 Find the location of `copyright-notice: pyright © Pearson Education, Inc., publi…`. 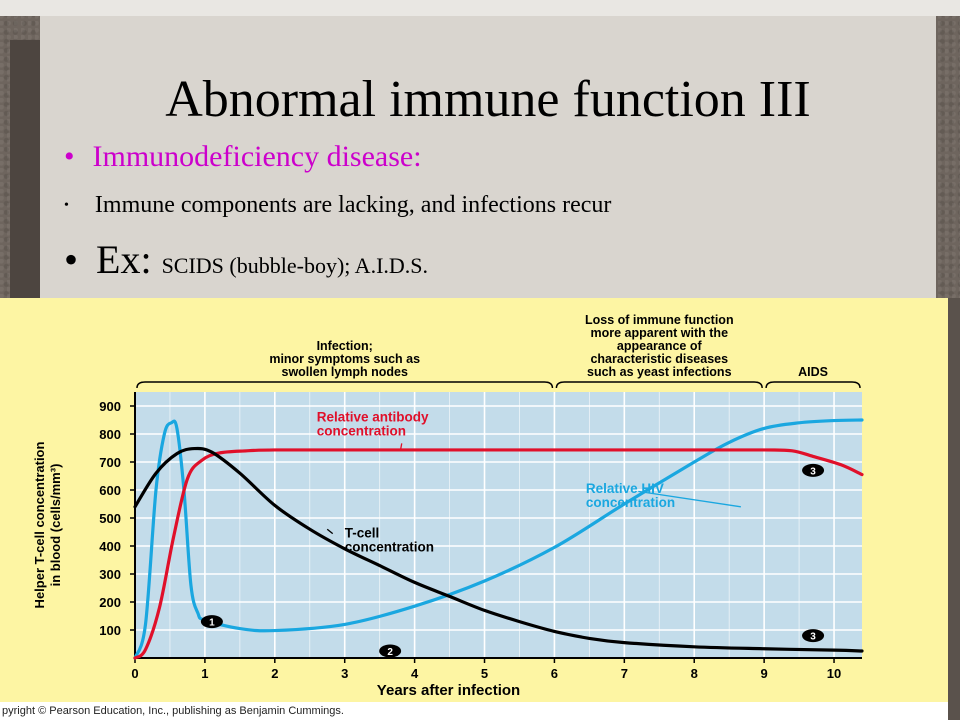

copyright-notice: pyright © Pearson Education, Inc., publi… is located at coordinates (474, 711).